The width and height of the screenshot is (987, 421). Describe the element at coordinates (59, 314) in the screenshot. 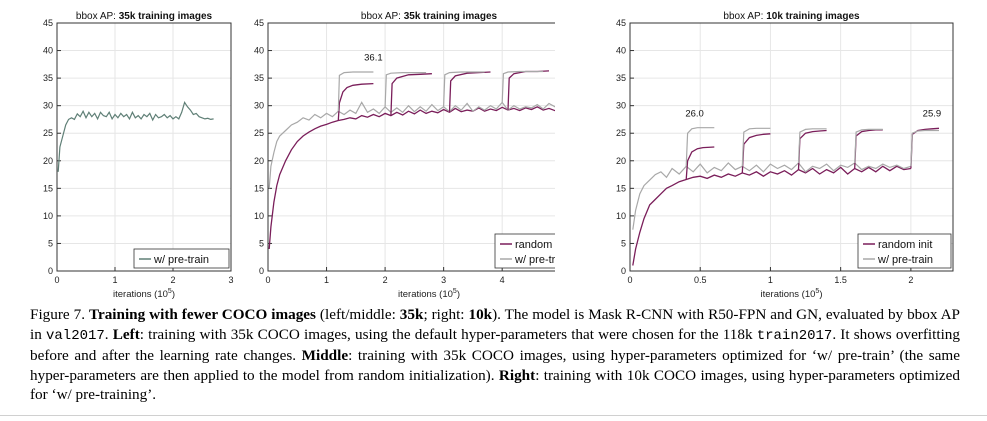

I see `caption-label: Figure 7.` at that location.